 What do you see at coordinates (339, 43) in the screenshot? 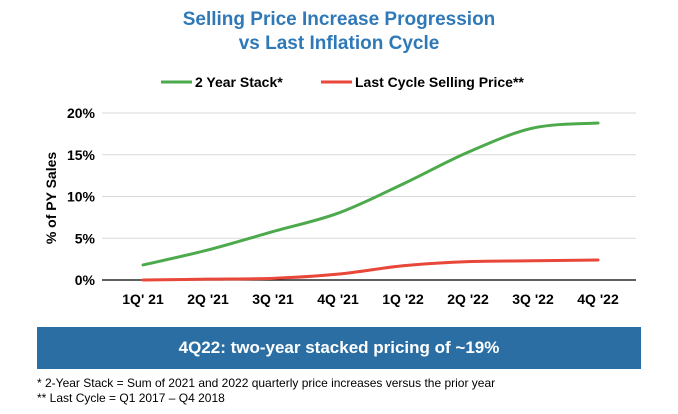
I see `chart-title-line2: vs Last Inflation Cycle` at bounding box center [339, 43].